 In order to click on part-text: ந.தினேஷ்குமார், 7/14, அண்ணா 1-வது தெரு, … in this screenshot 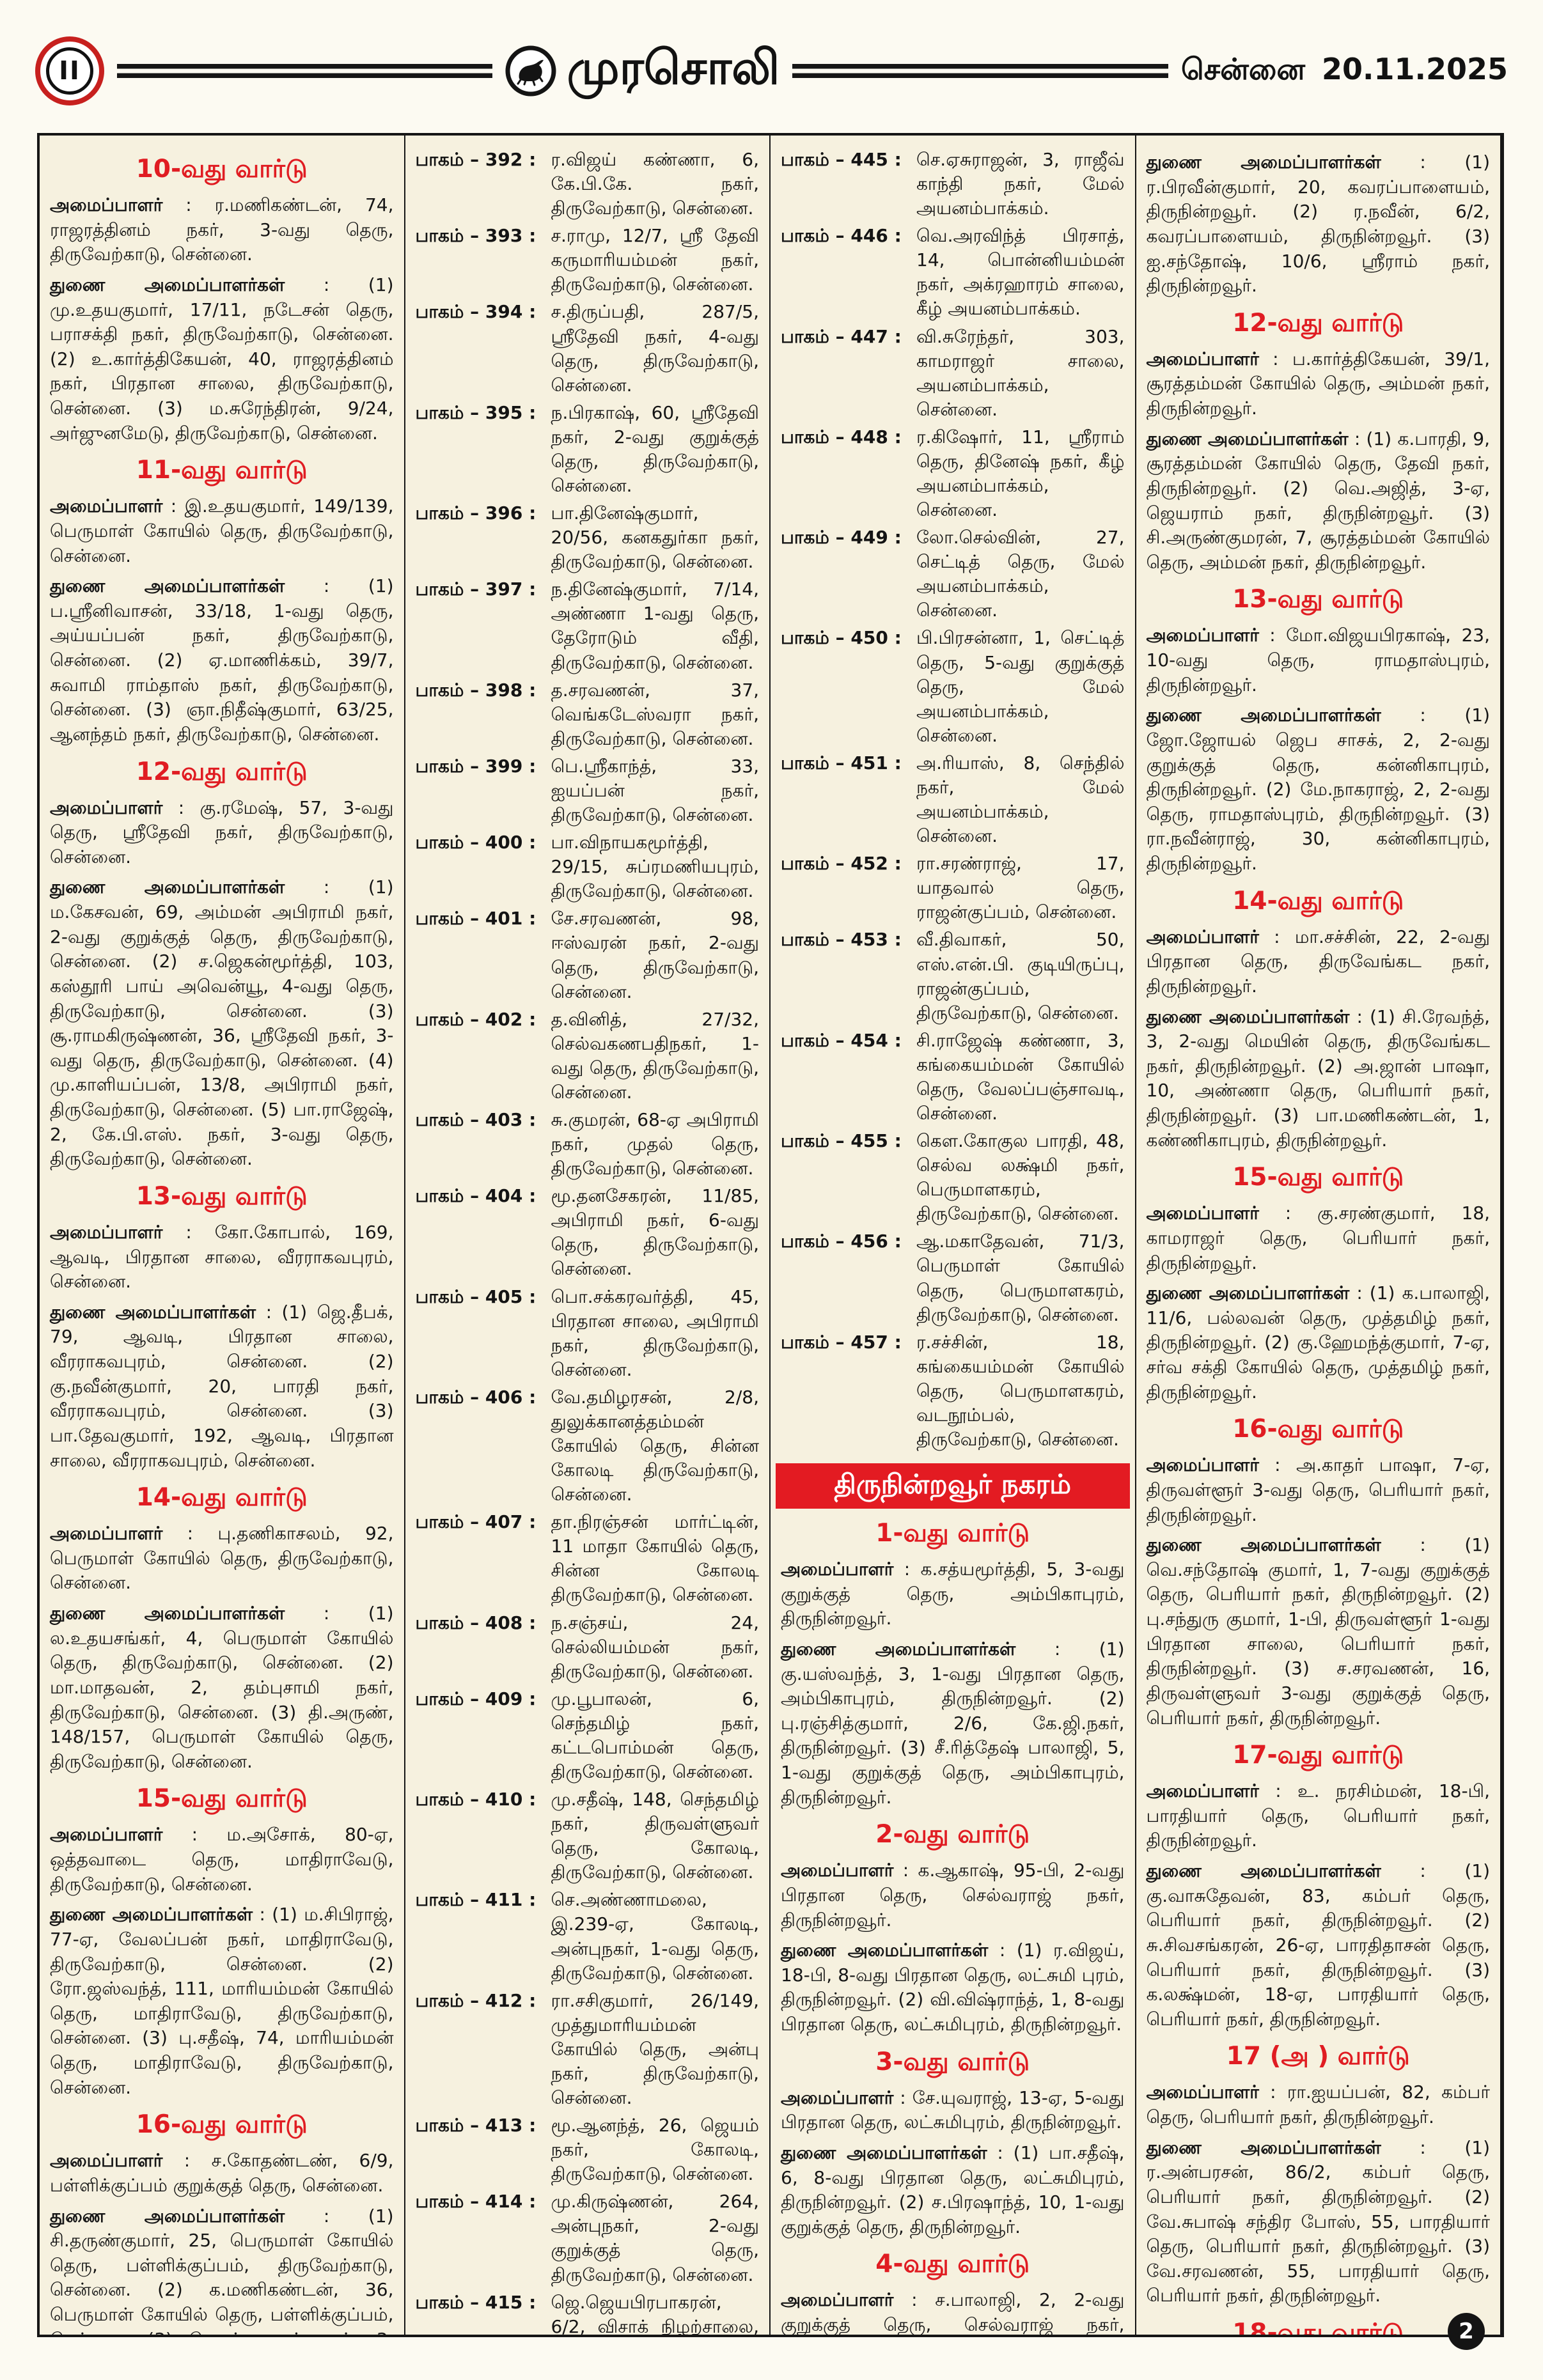, I will do `click(655, 626)`.